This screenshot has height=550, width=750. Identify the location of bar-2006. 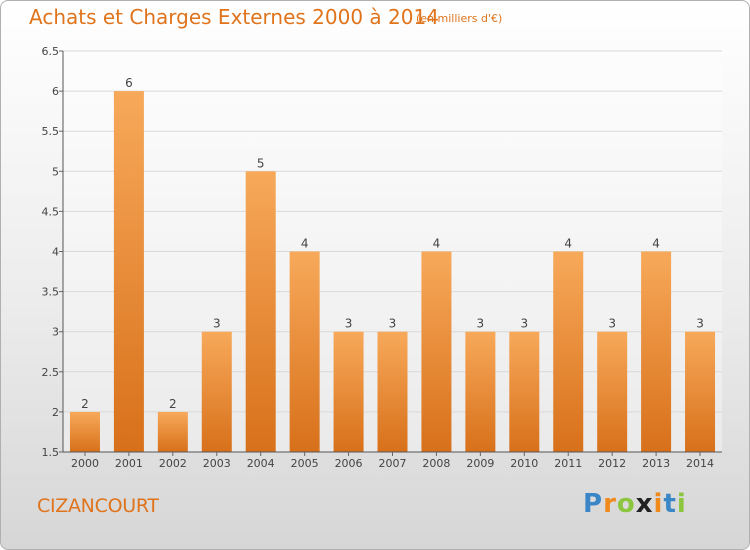
(348, 391).